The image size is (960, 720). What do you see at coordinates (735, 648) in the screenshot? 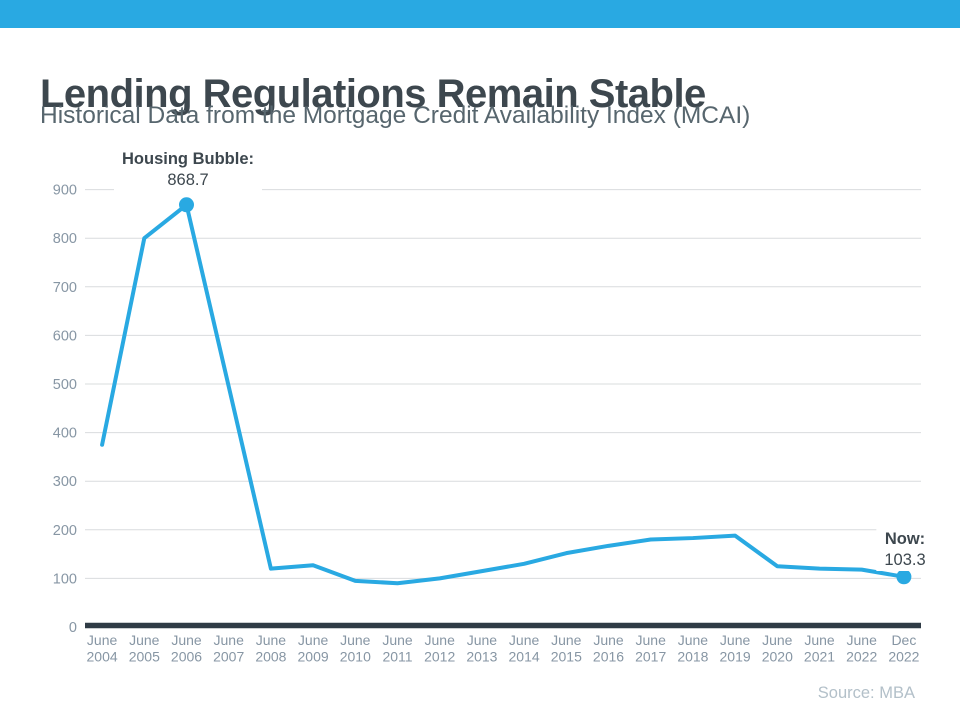
I see `x-axis-label-june-2019: June 2019` at bounding box center [735, 648].